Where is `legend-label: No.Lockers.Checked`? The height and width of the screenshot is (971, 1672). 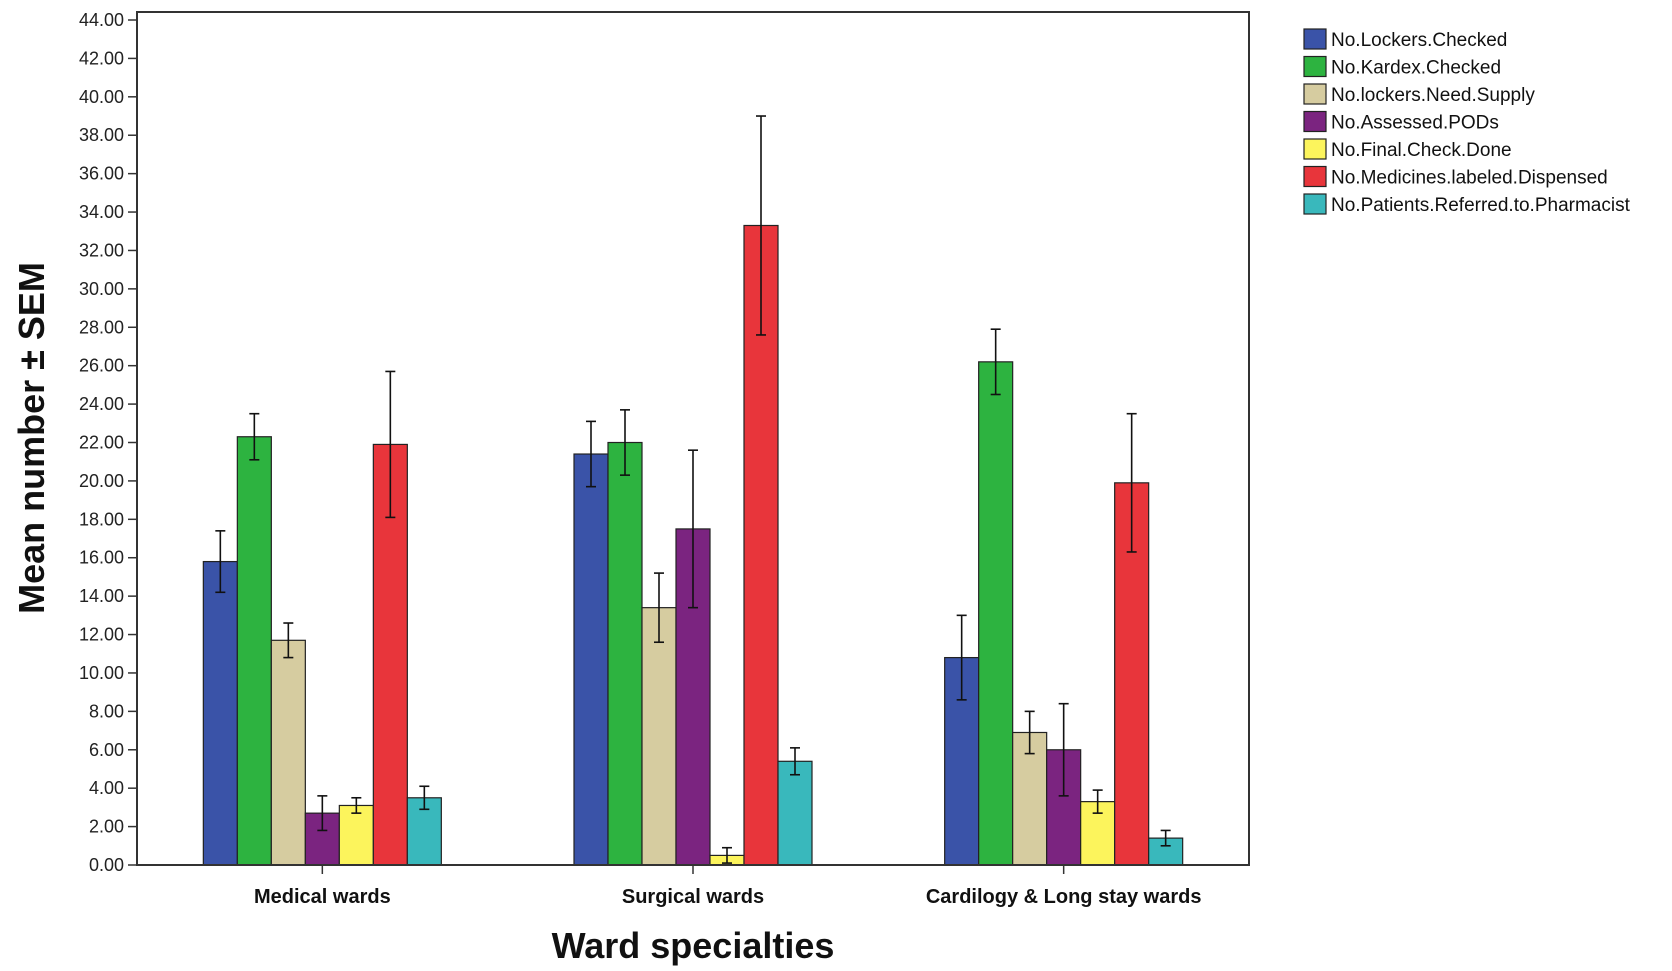
legend-label: No.Lockers.Checked is located at coordinates (1419, 40).